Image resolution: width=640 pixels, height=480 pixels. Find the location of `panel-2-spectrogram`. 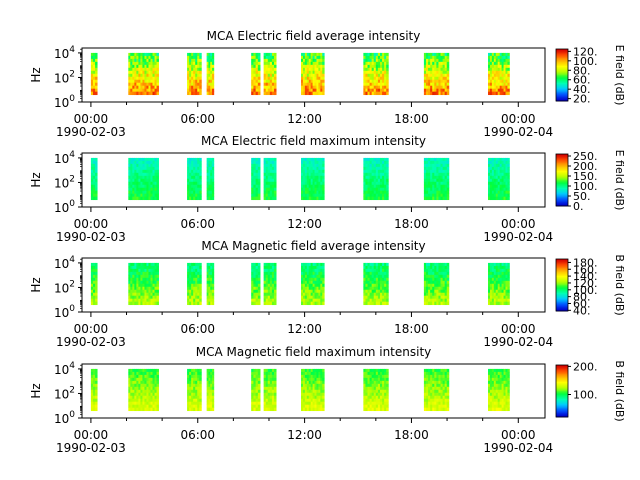

panel-2-spectrogram is located at coordinates (300, 179).